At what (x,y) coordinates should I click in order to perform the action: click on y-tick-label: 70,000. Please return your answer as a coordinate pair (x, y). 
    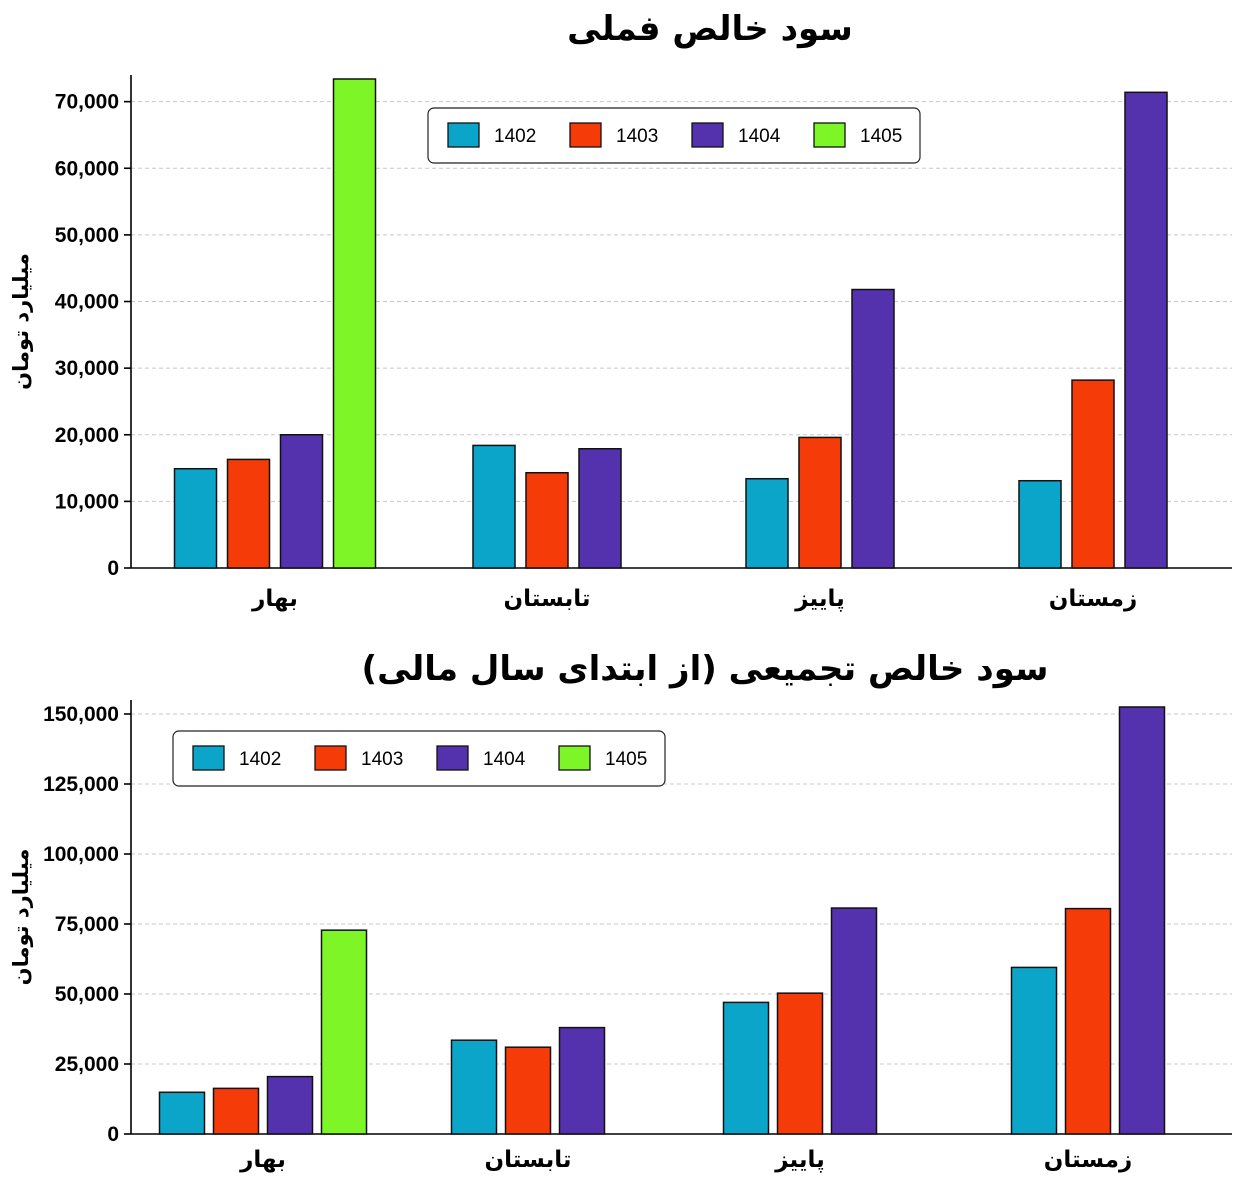
    Looking at the image, I should click on (87, 102).